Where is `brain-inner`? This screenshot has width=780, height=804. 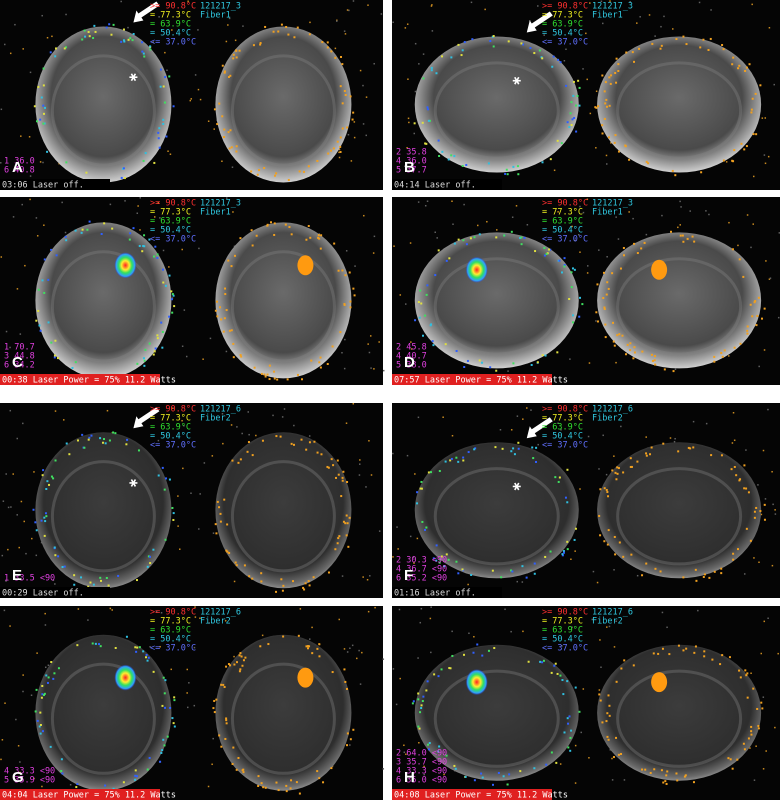 brain-inner is located at coordinates (679, 718).